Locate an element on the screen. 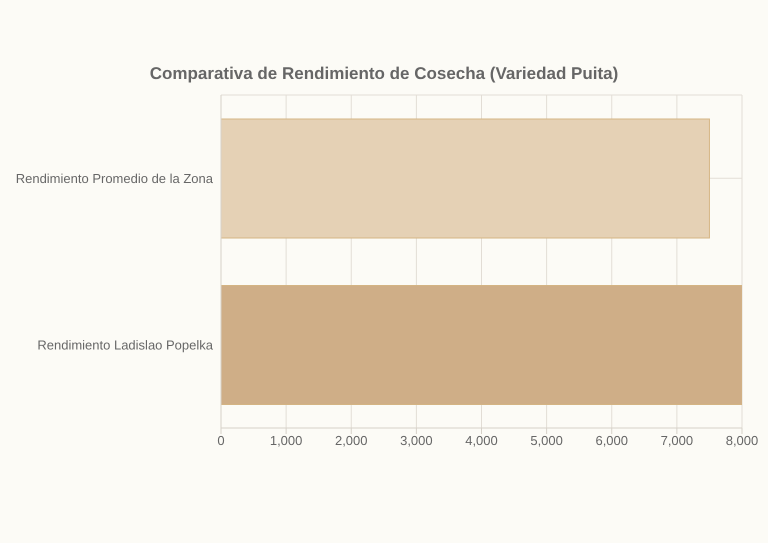  x-tick-label: 7,000 is located at coordinates (677, 440).